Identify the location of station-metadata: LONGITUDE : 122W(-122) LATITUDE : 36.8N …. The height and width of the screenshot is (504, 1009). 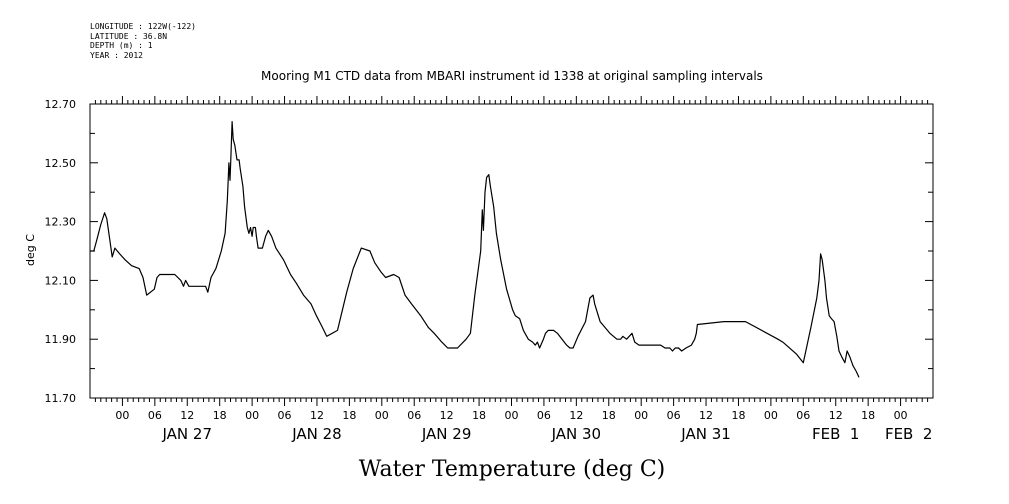
(143, 41).